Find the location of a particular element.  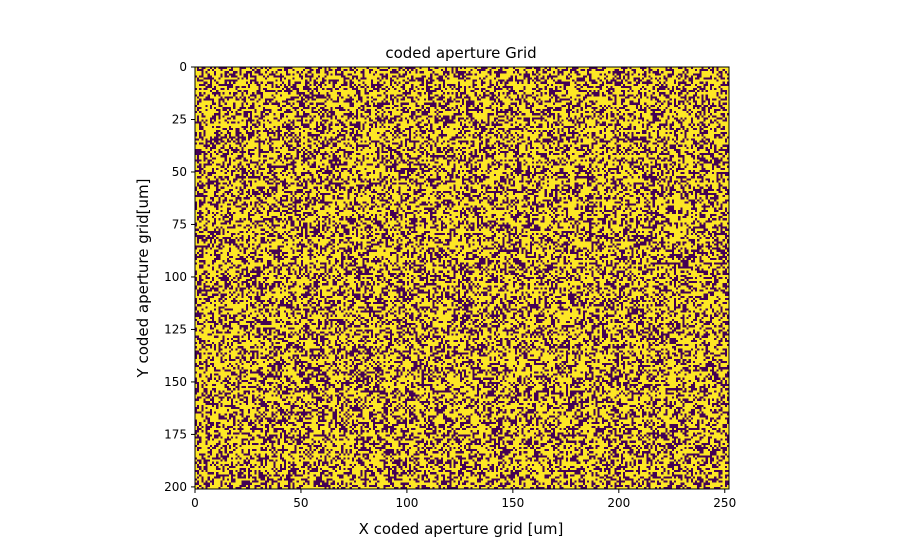

x-tick-label: 200 is located at coordinates (618, 503).